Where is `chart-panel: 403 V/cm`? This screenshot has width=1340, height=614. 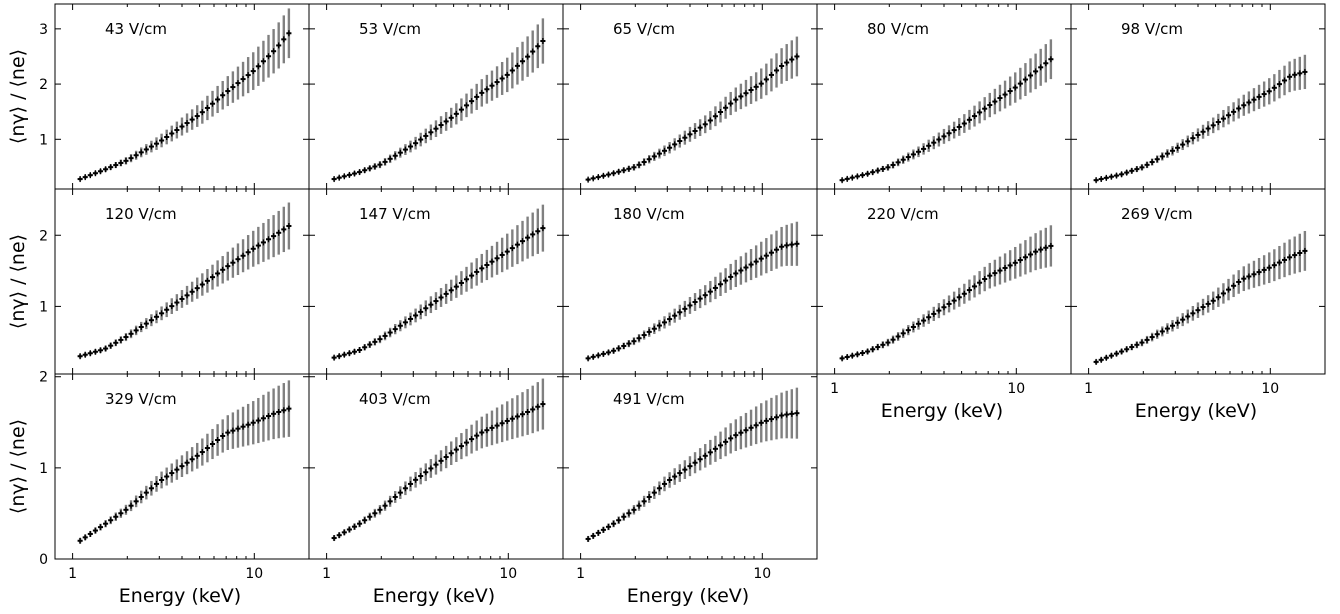 chart-panel: 403 V/cm is located at coordinates (436, 466).